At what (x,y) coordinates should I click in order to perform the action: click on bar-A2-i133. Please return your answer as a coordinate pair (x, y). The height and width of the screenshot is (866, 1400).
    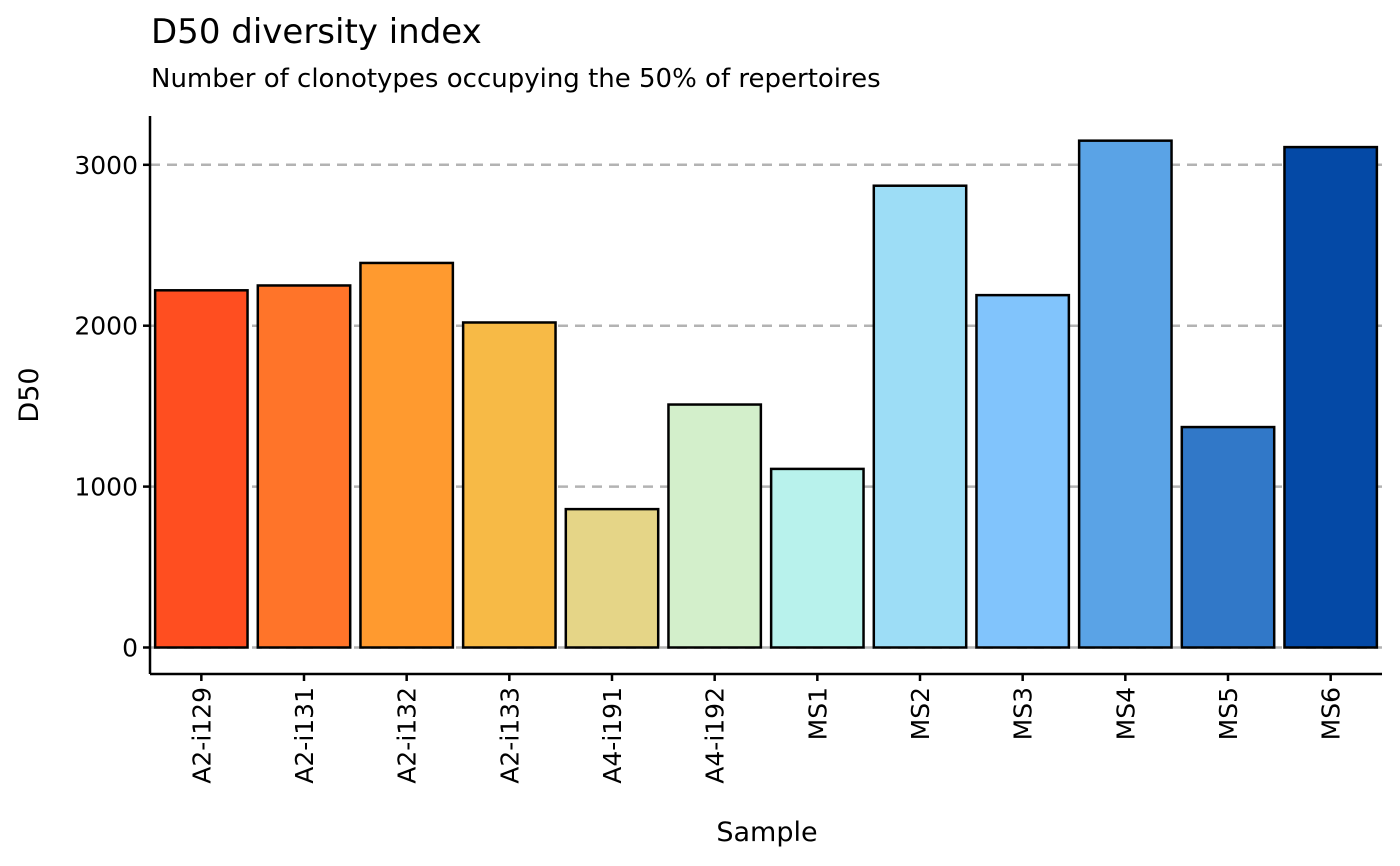
    Looking at the image, I should click on (509, 485).